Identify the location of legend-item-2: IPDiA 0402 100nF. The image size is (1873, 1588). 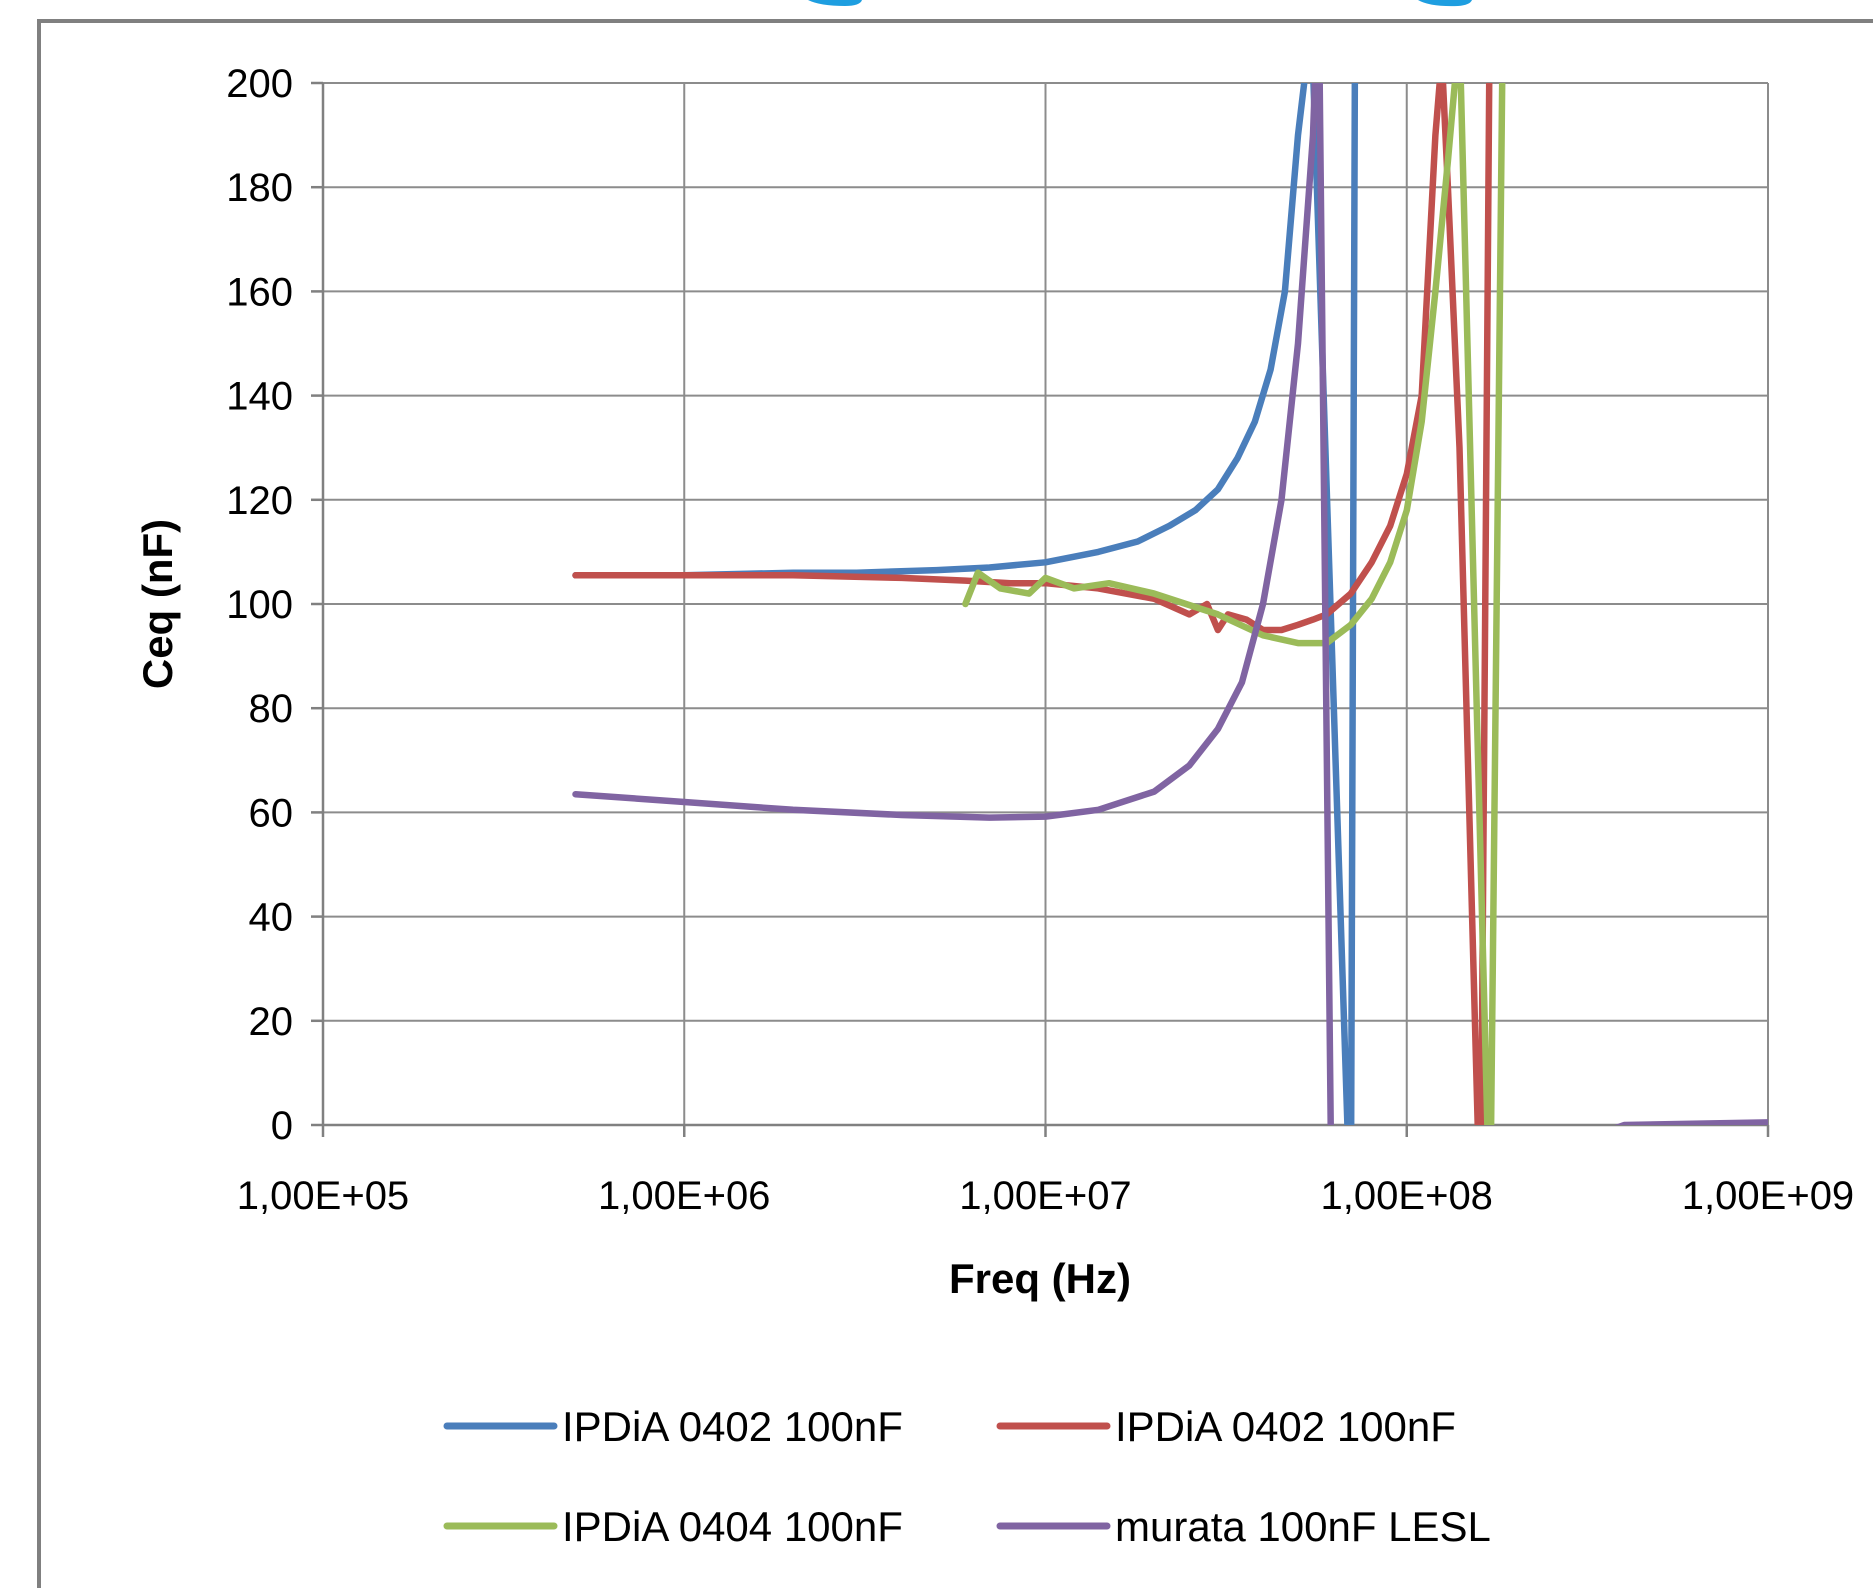
(1226, 1426).